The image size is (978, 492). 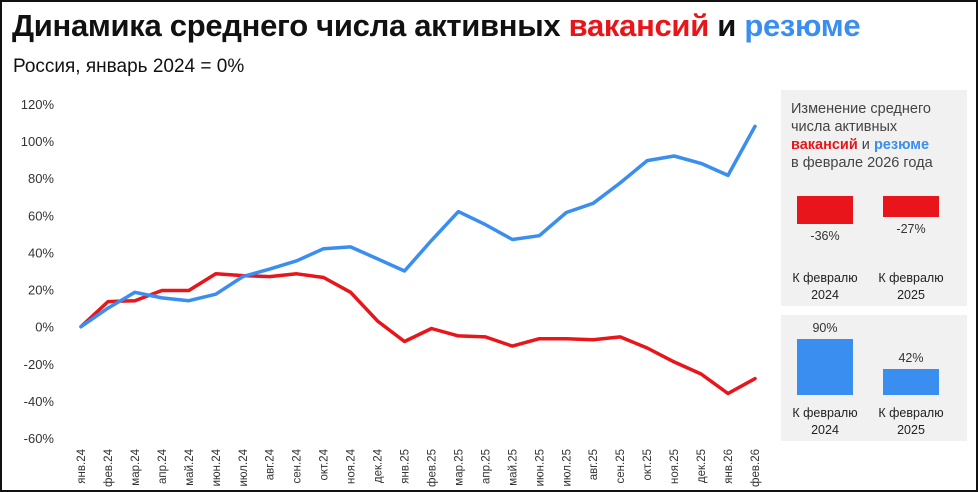 What do you see at coordinates (39, 364) in the screenshot?
I see `y-tick-label: -20%` at bounding box center [39, 364].